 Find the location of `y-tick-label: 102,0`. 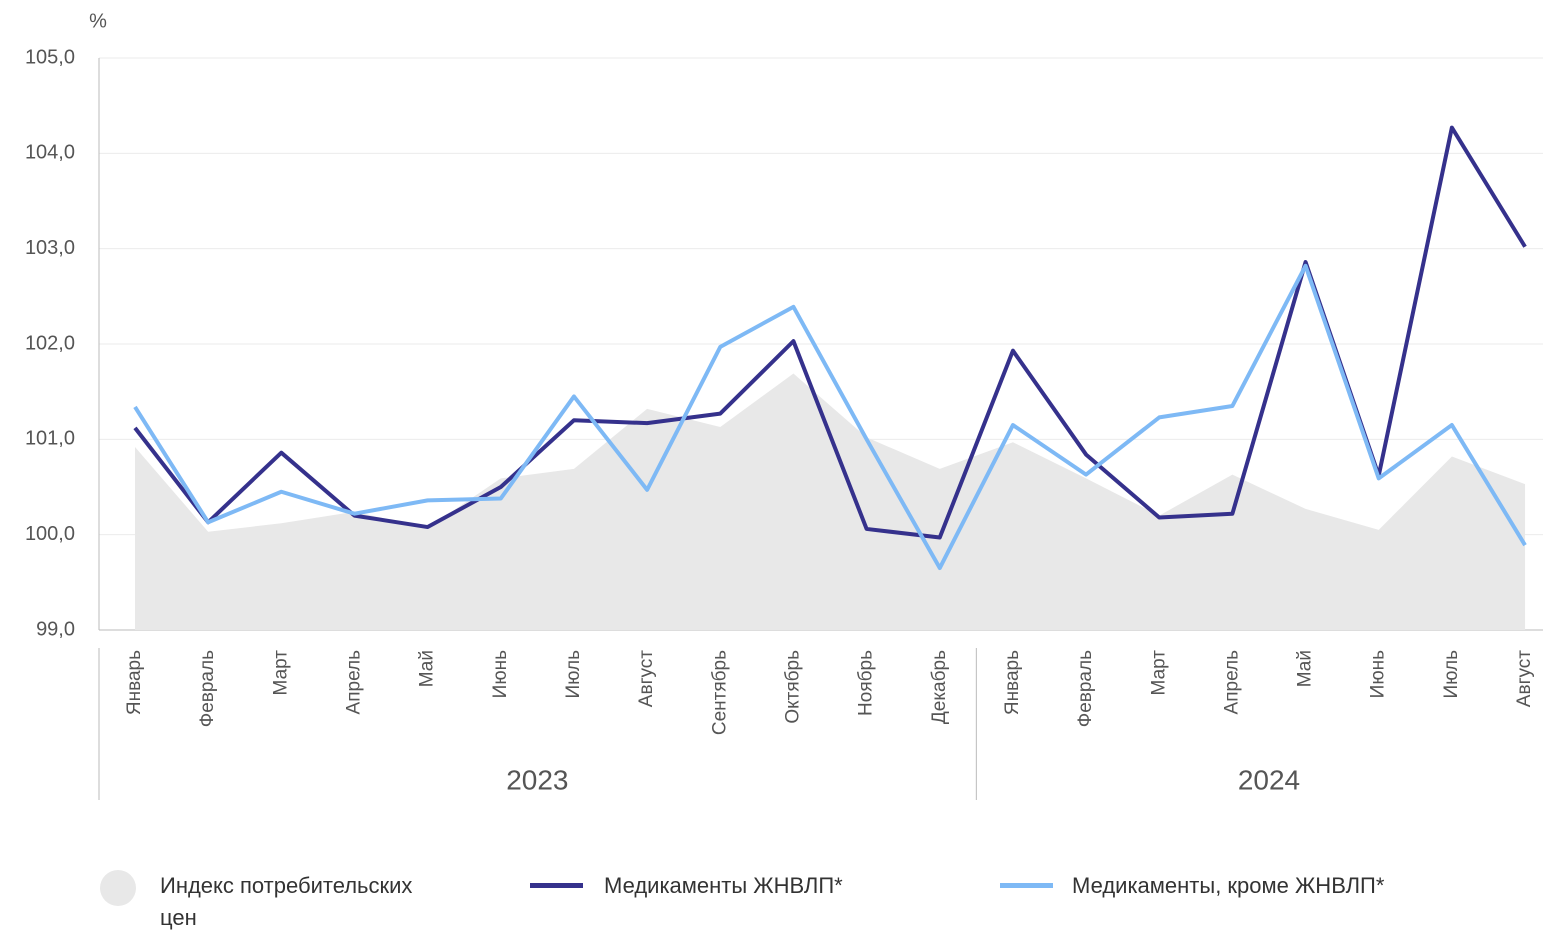

y-tick-label: 102,0 is located at coordinates (50, 343).